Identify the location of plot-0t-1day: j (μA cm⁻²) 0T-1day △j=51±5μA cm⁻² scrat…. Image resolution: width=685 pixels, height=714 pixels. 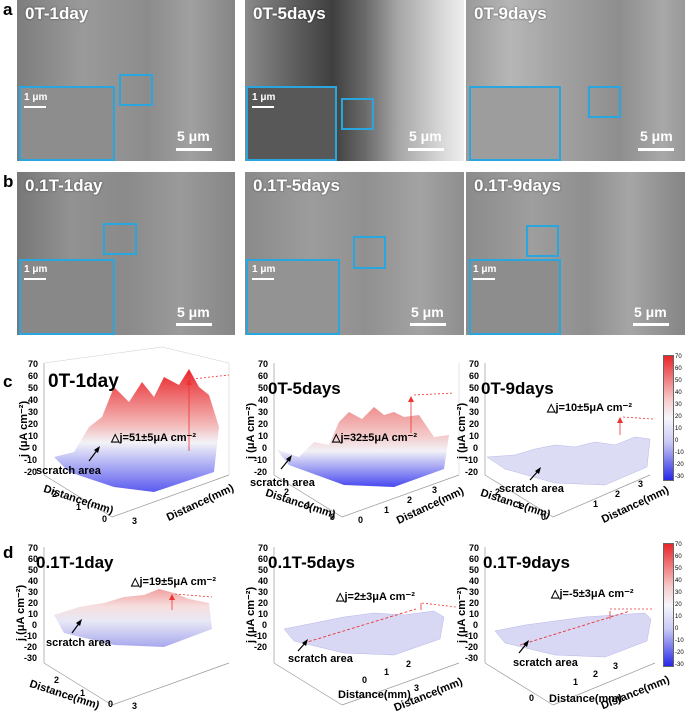
(127, 436).